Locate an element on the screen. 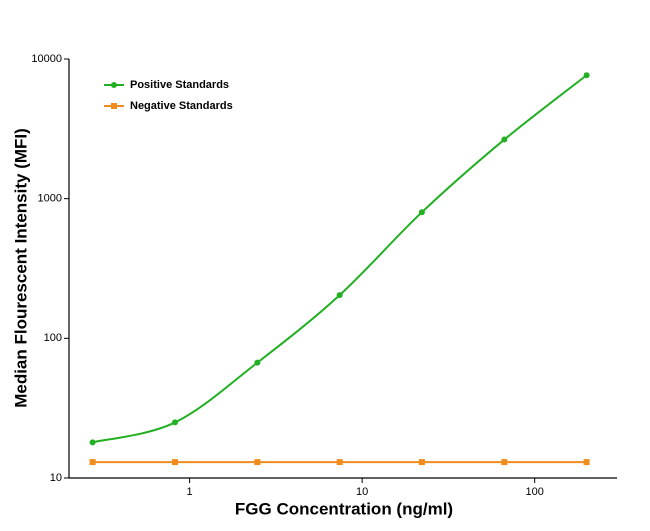 Image resolution: width=650 pixels, height=531 pixels. y-tick-label: 10000 is located at coordinates (46, 59).